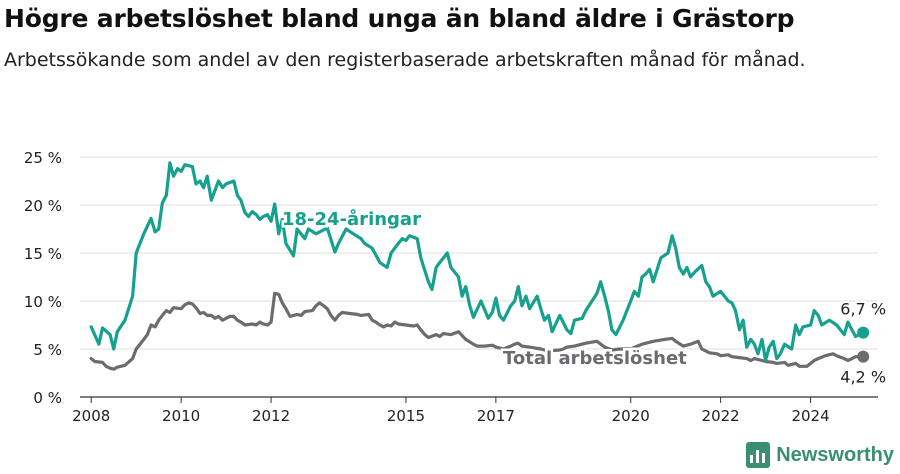 The width and height of the screenshot is (900, 474). What do you see at coordinates (43, 158) in the screenshot?
I see `y-tick-label: 25 %` at bounding box center [43, 158].